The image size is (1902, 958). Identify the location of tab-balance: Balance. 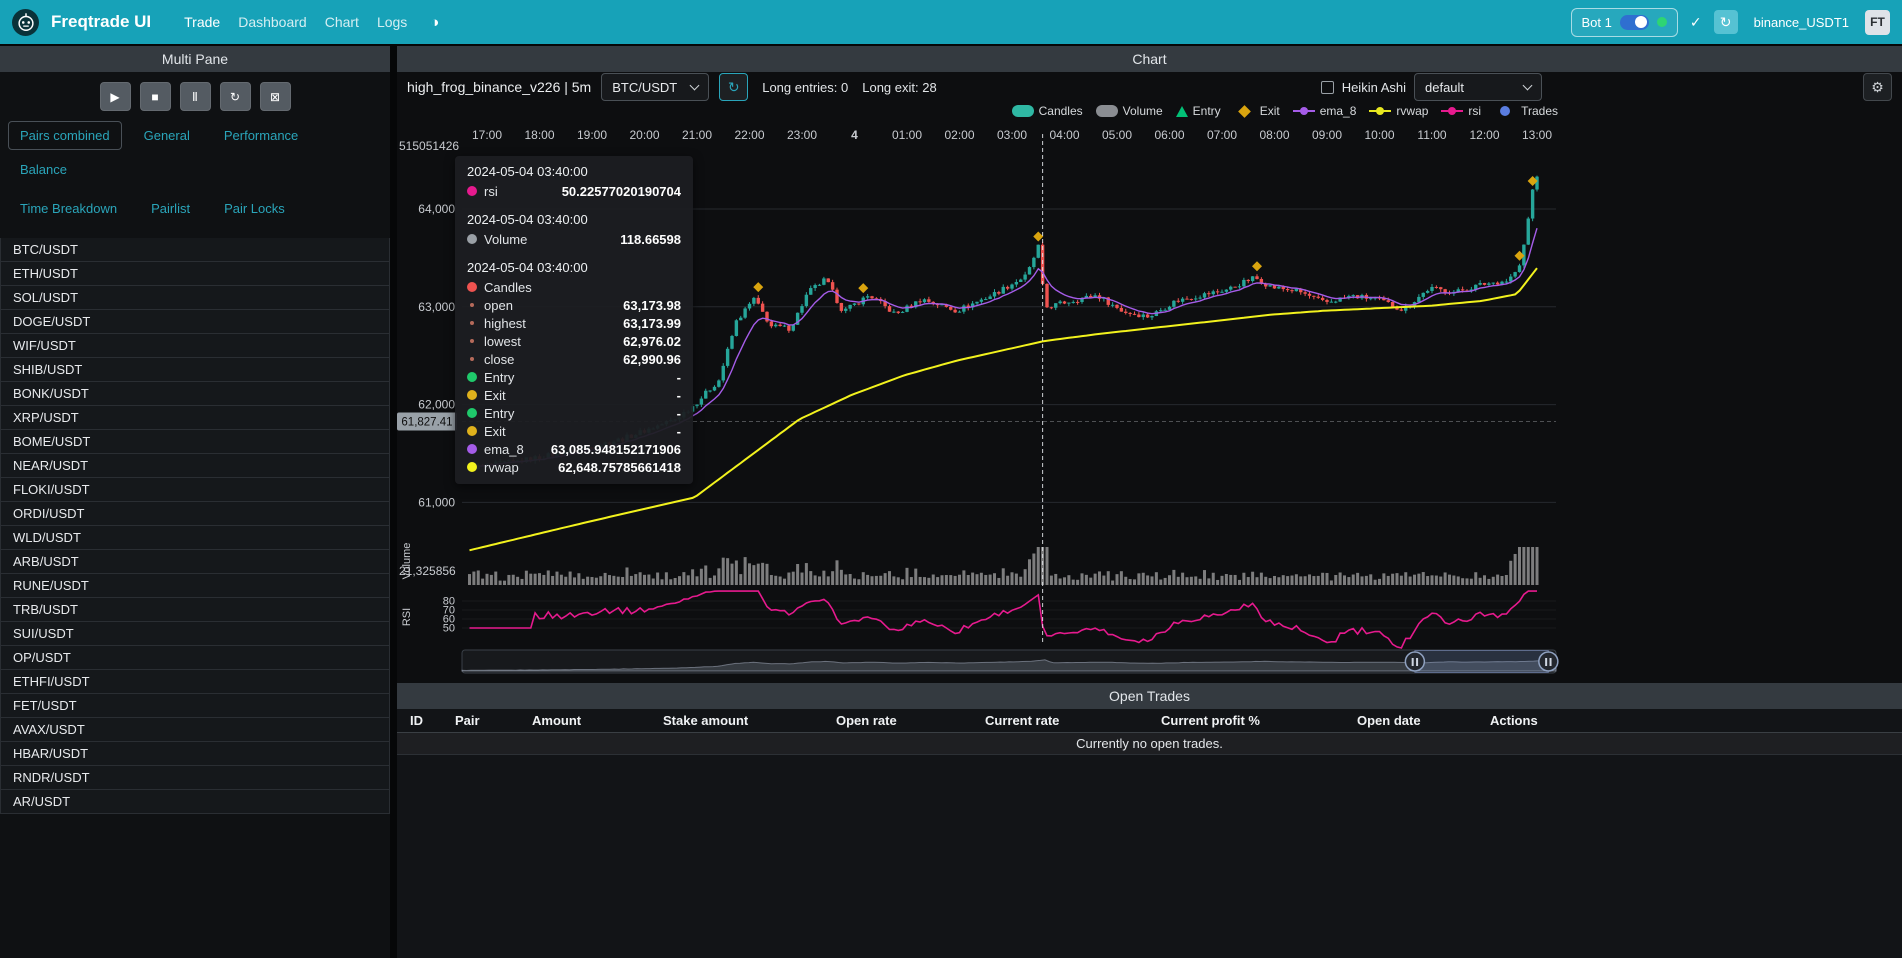
(43, 169).